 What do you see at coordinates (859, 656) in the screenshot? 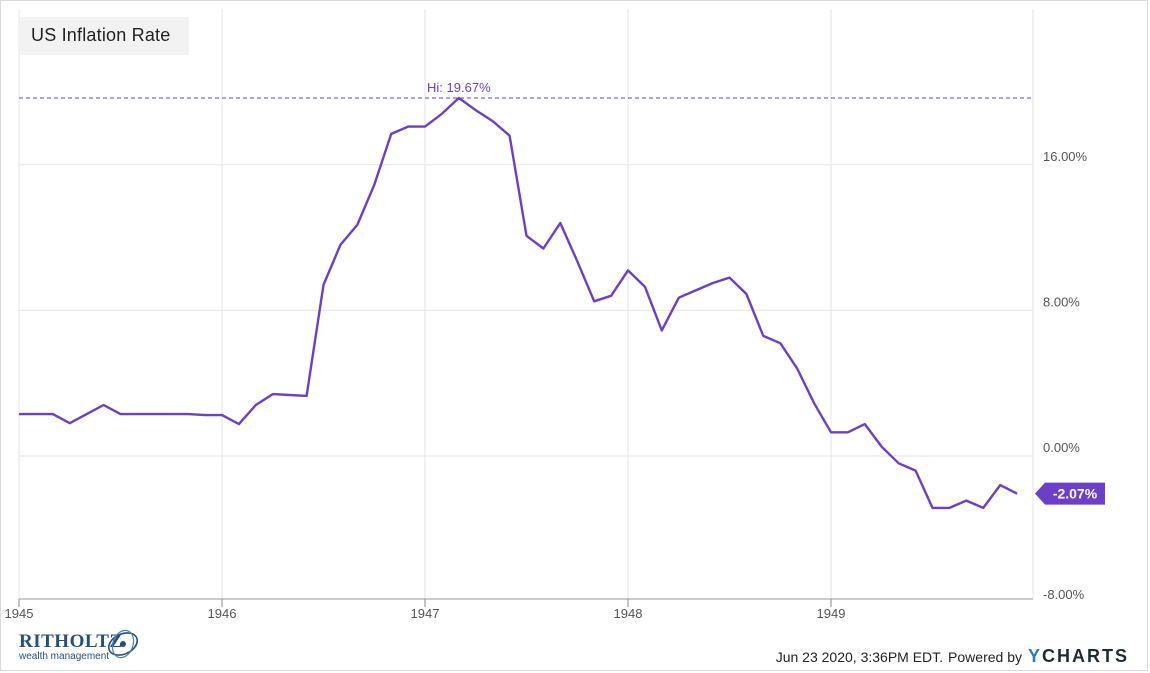
I see `timestamp: Jun 23 2020, 3:36PM EDT.` at bounding box center [859, 656].